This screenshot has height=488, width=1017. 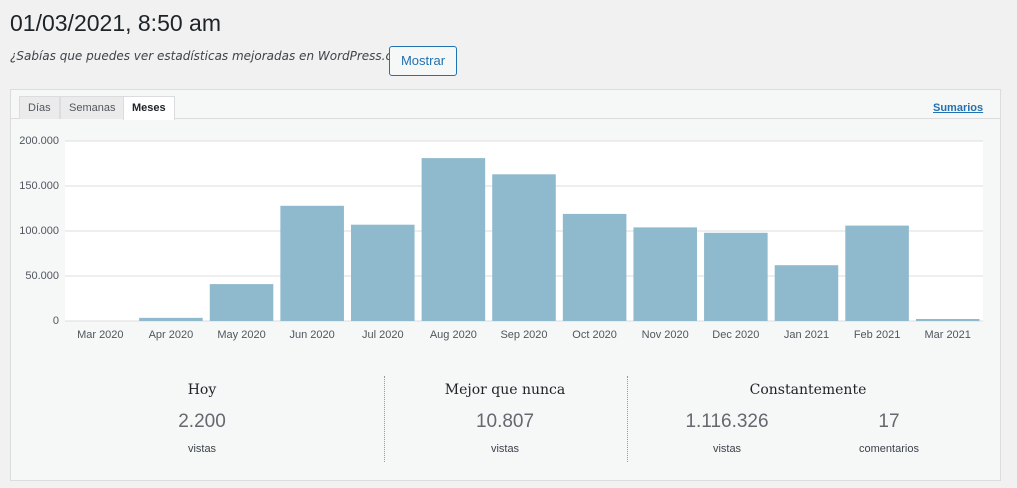 What do you see at coordinates (808, 390) in the screenshot?
I see `stat-title: Constantemente` at bounding box center [808, 390].